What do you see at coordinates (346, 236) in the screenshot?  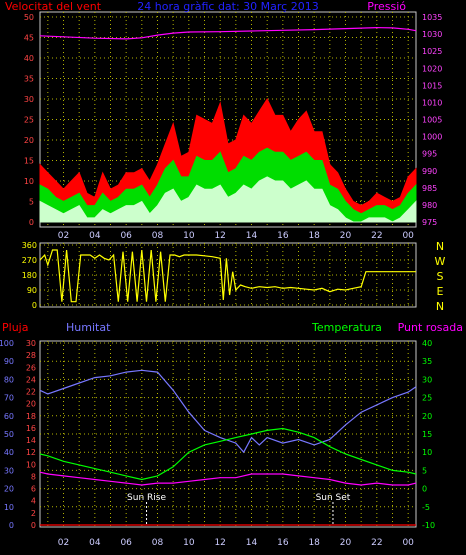 I see `wind-panel-x-tick-label: 20` at bounding box center [346, 236].